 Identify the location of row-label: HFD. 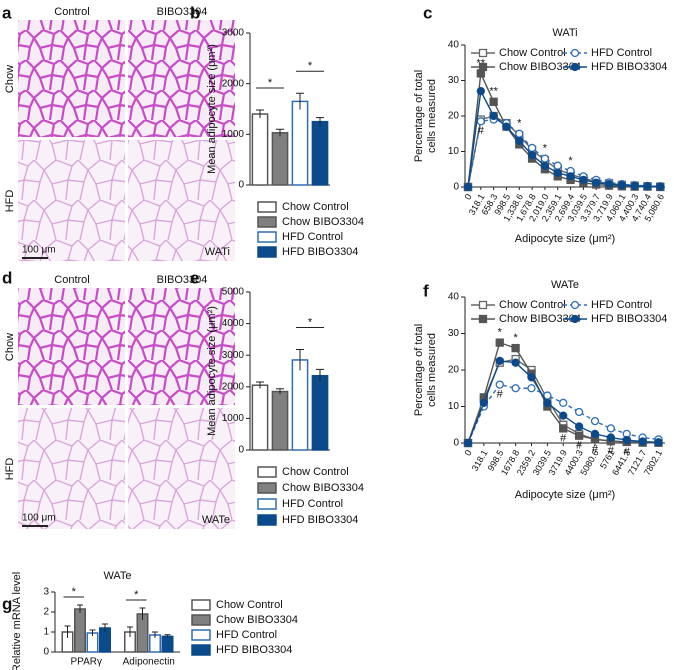
(10, 469).